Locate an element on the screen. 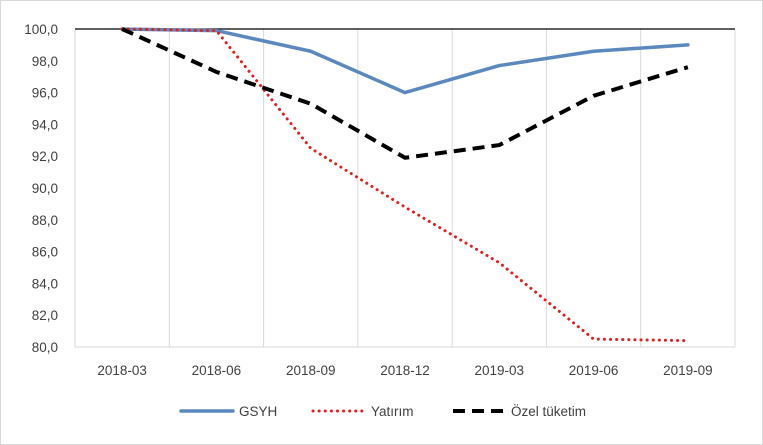 The image size is (763, 445). x-tick-label: 2018-09 is located at coordinates (311, 370).